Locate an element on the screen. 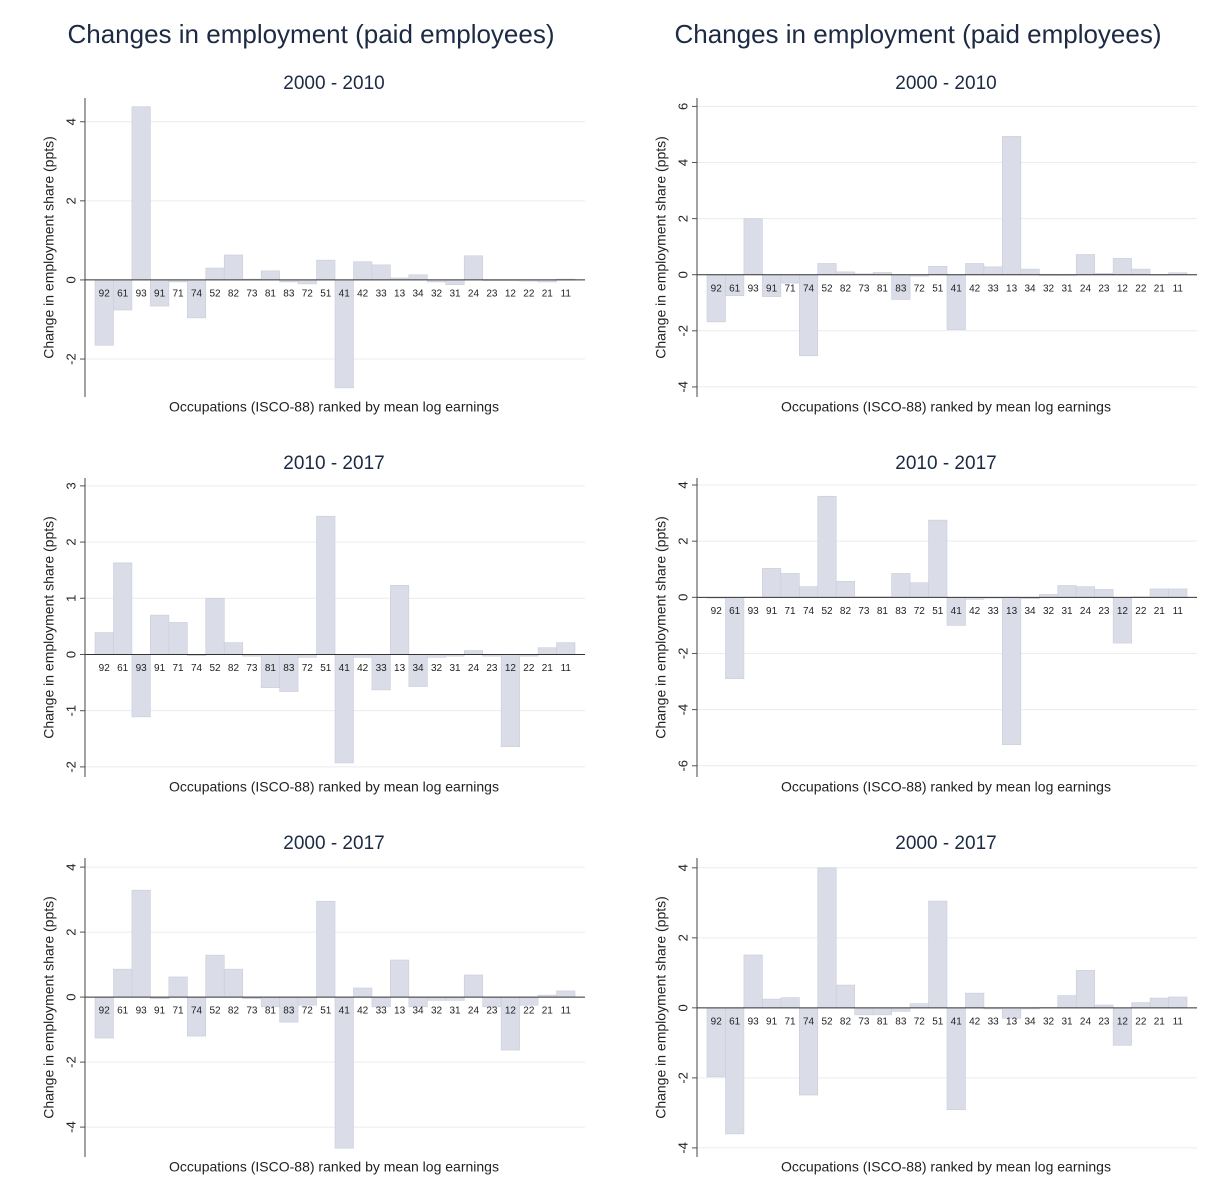  chart-title: 2000 - 2017 is located at coordinates (333, 843).